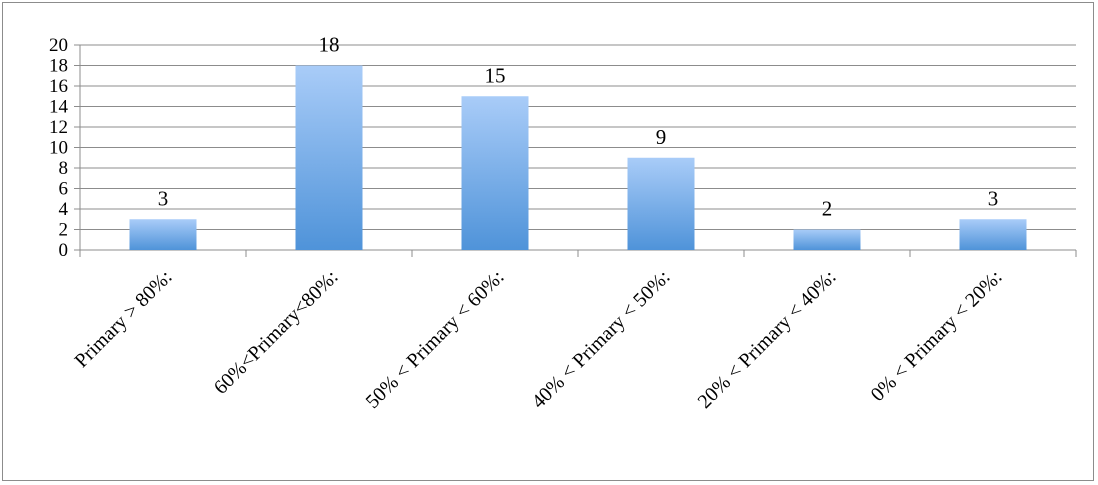  I want to click on x-category-label: 40% < Primary < 50%:, so click(601, 339).